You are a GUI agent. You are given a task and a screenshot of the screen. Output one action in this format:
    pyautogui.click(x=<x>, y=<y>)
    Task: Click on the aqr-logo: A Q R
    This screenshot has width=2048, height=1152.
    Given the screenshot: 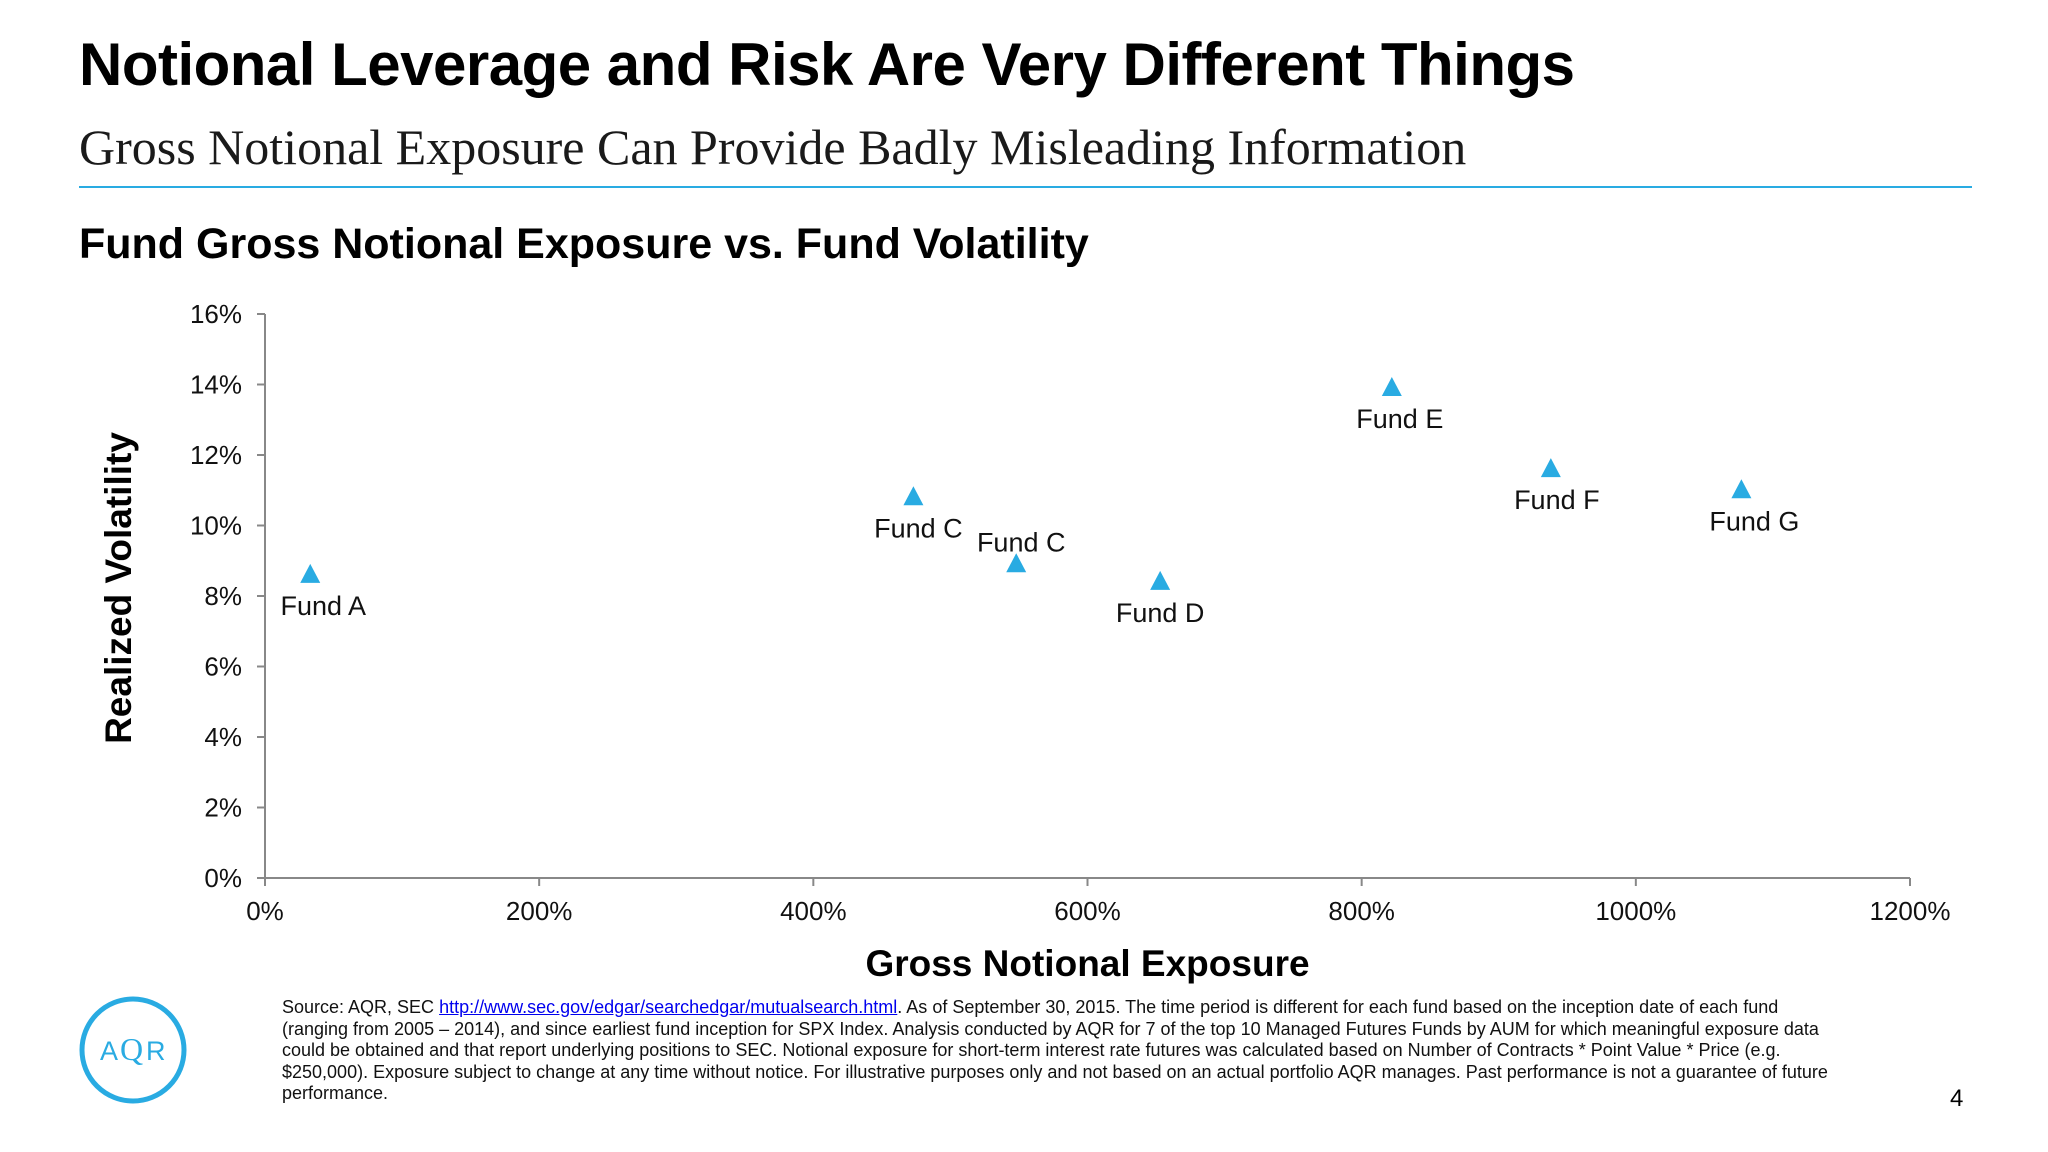 What is the action you would take?
    pyautogui.click(x=133, y=1050)
    